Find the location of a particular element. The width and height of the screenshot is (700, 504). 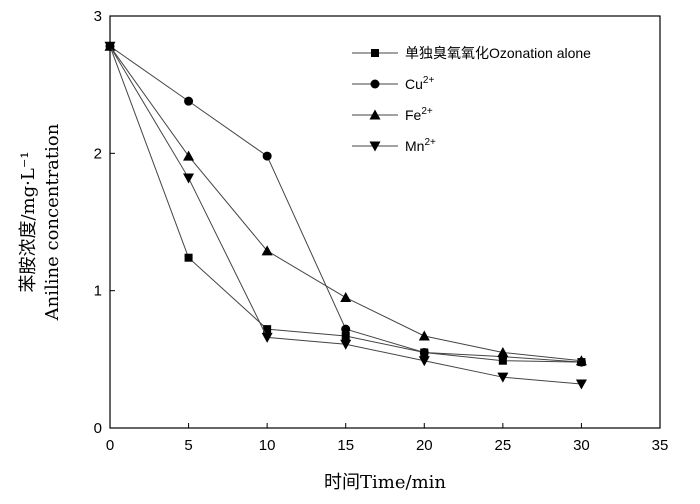

legend-item-2: Fe2+ is located at coordinates (392, 114).